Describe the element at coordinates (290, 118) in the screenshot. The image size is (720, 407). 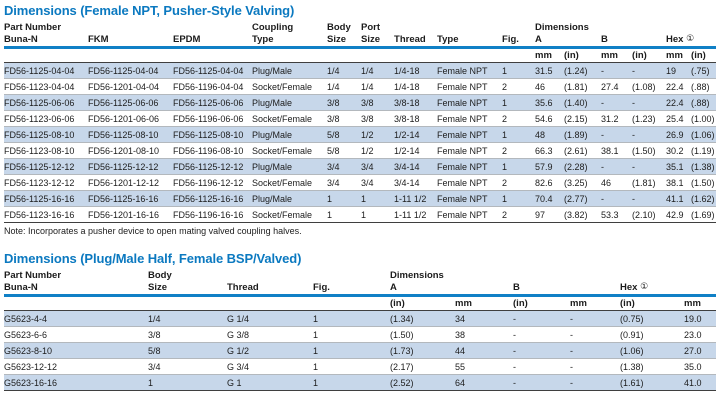
I see `cell: Socket/Female` at that location.